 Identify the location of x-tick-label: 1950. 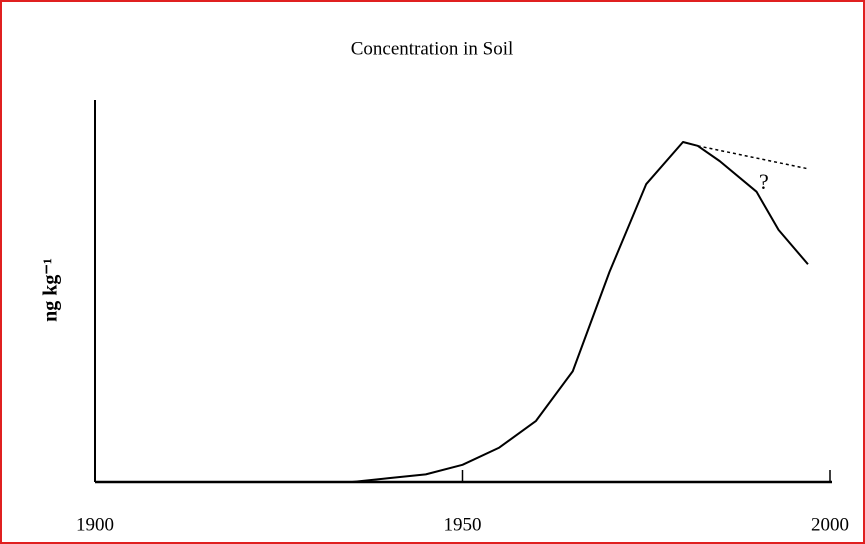
(463, 524).